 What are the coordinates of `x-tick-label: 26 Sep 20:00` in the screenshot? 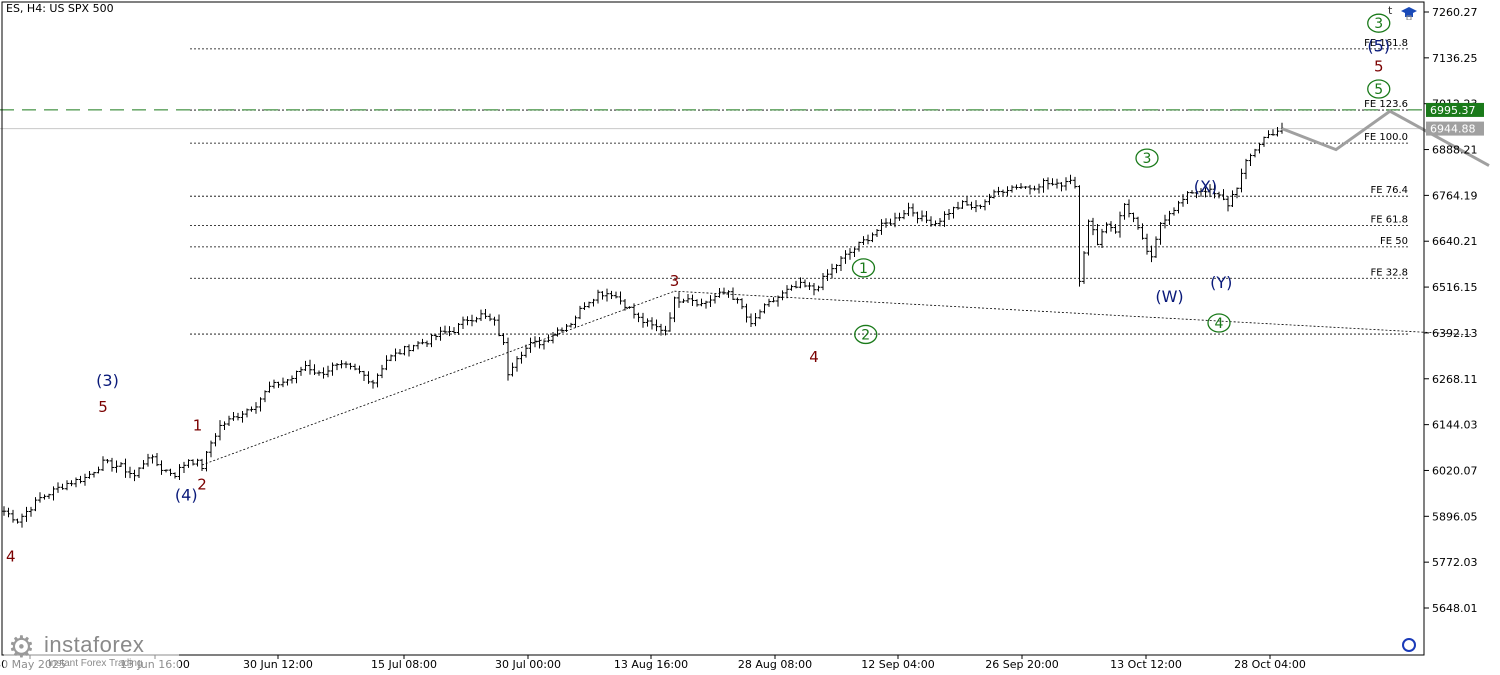 It's located at (1021, 664).